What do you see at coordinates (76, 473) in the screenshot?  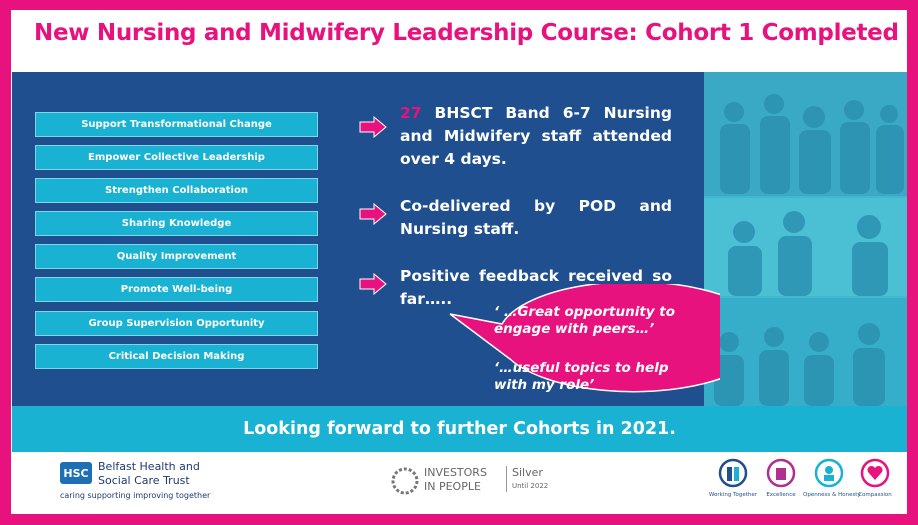 I see `hsc-badge: HSC` at bounding box center [76, 473].